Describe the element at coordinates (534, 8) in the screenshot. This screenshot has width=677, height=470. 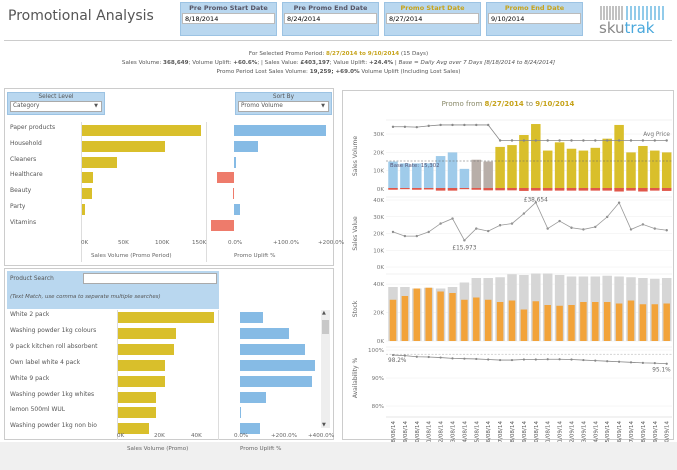
I see `promo-end-label: Promo End Date` at that location.